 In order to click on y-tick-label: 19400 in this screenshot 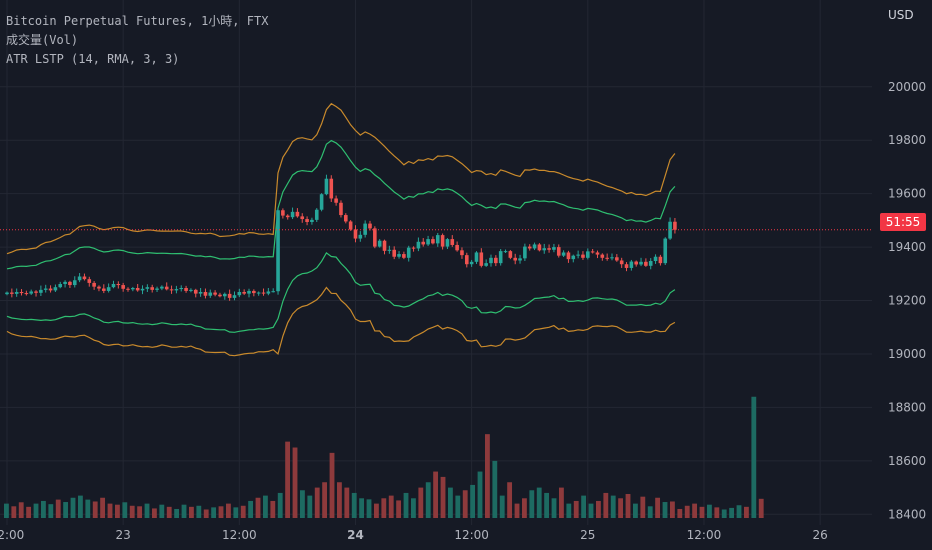, I will do `click(907, 247)`.